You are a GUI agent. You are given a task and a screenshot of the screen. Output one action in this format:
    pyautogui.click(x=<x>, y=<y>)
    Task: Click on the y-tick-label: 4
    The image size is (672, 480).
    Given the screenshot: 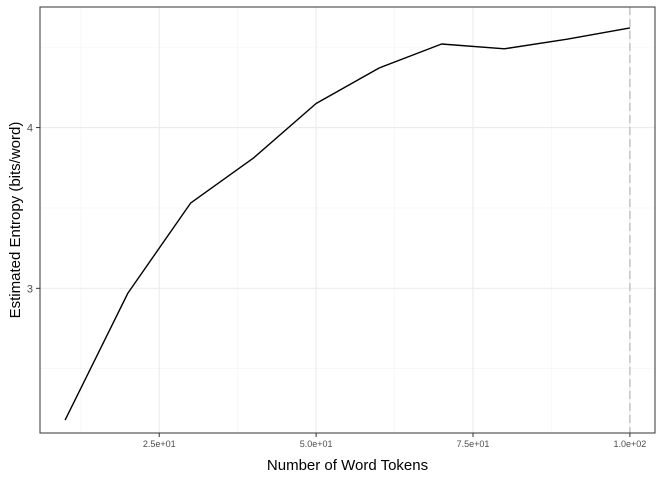 What is the action you would take?
    pyautogui.click(x=30, y=129)
    